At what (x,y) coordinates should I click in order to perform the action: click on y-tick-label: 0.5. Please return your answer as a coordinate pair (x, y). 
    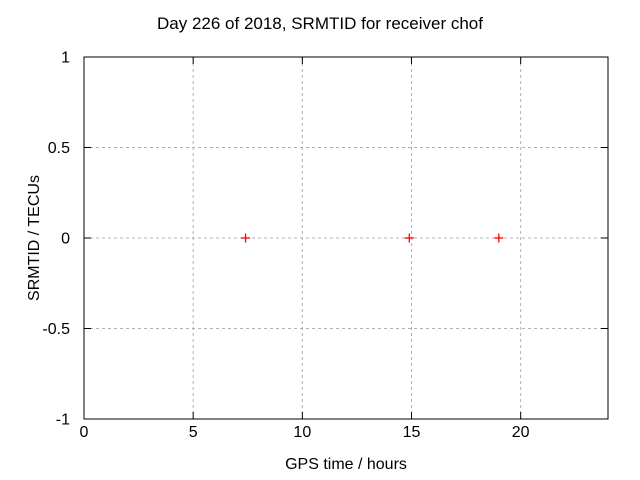
    Looking at the image, I should click on (59, 148).